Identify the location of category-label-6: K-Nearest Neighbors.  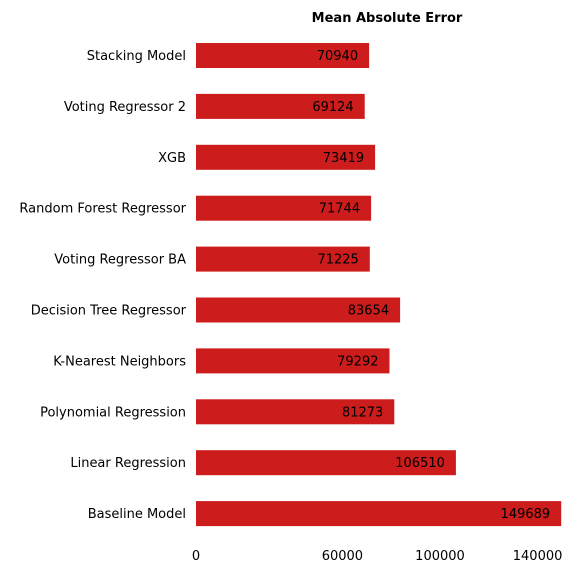
(119, 361).